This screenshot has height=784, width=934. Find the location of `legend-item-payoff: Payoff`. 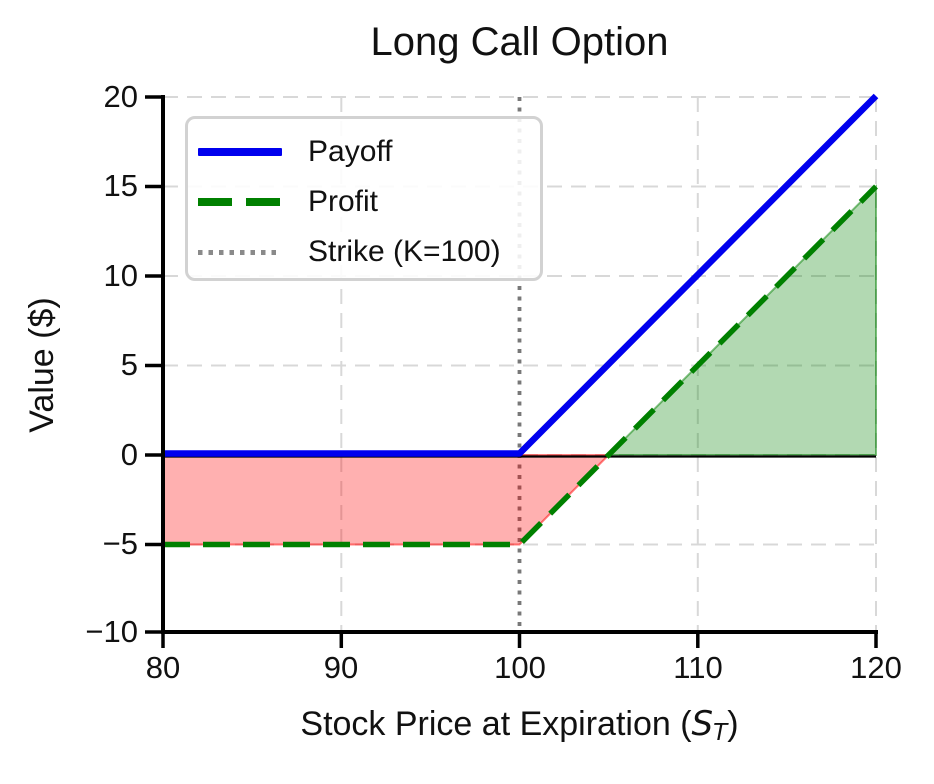

legend-item-payoff: Payoff is located at coordinates (369, 152).